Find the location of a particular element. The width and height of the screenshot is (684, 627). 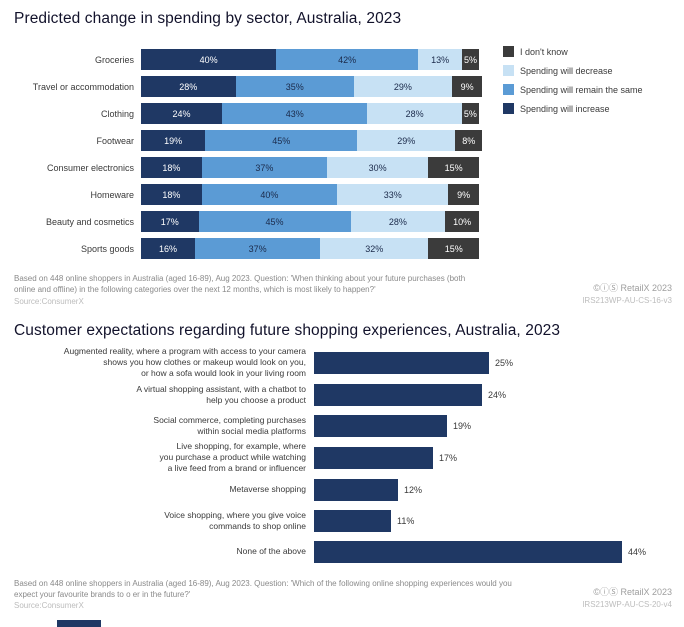

category-label-line: Metaverse shopping is located at coordinates (267, 489).